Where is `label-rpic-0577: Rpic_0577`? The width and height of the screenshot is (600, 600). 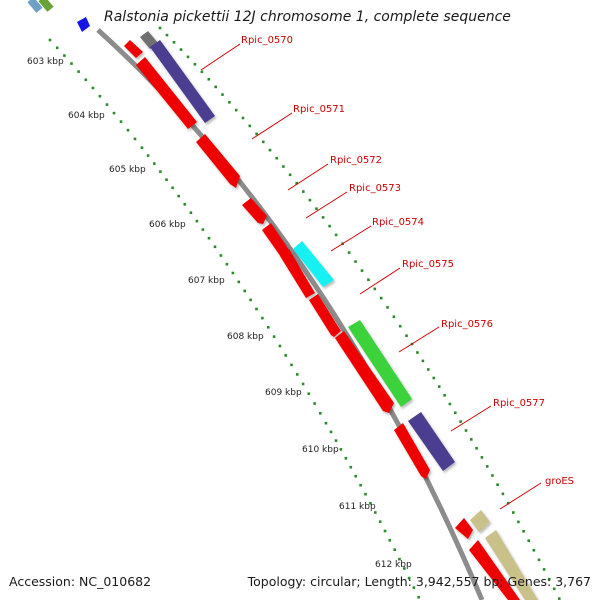
label-rpic-0577: Rpic_0577 is located at coordinates (519, 403).